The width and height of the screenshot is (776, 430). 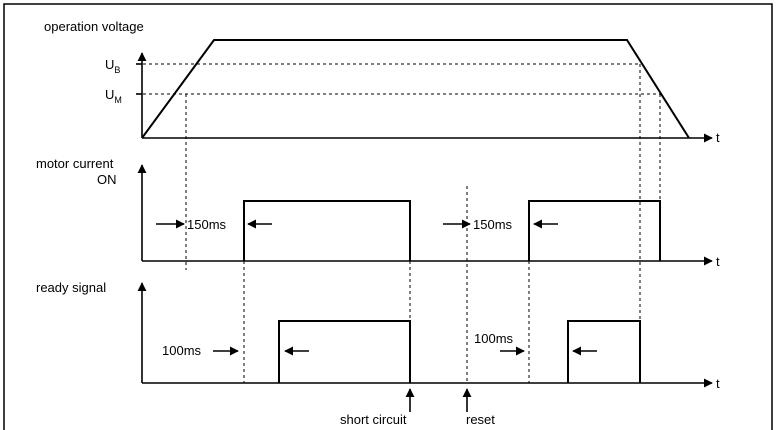 I want to click on operation-voltage-label: operation voltage, so click(x=94, y=26).